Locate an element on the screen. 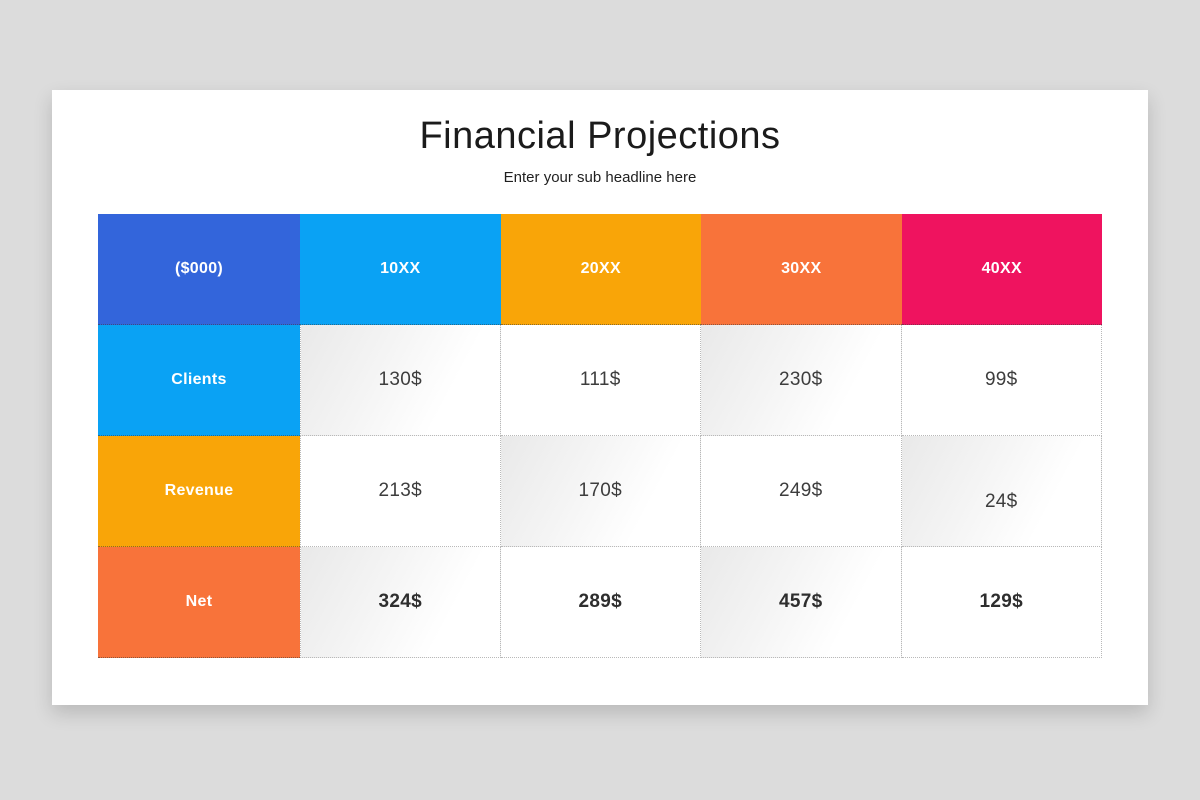 This screenshot has height=800, width=1200. table-cell-net-40xx: 129$ is located at coordinates (1001, 602).